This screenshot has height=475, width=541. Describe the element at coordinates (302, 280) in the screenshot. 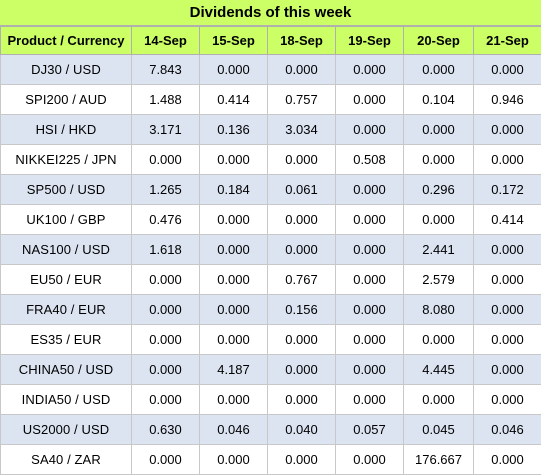

I see `dividend-value-cell: 0.767` at that location.